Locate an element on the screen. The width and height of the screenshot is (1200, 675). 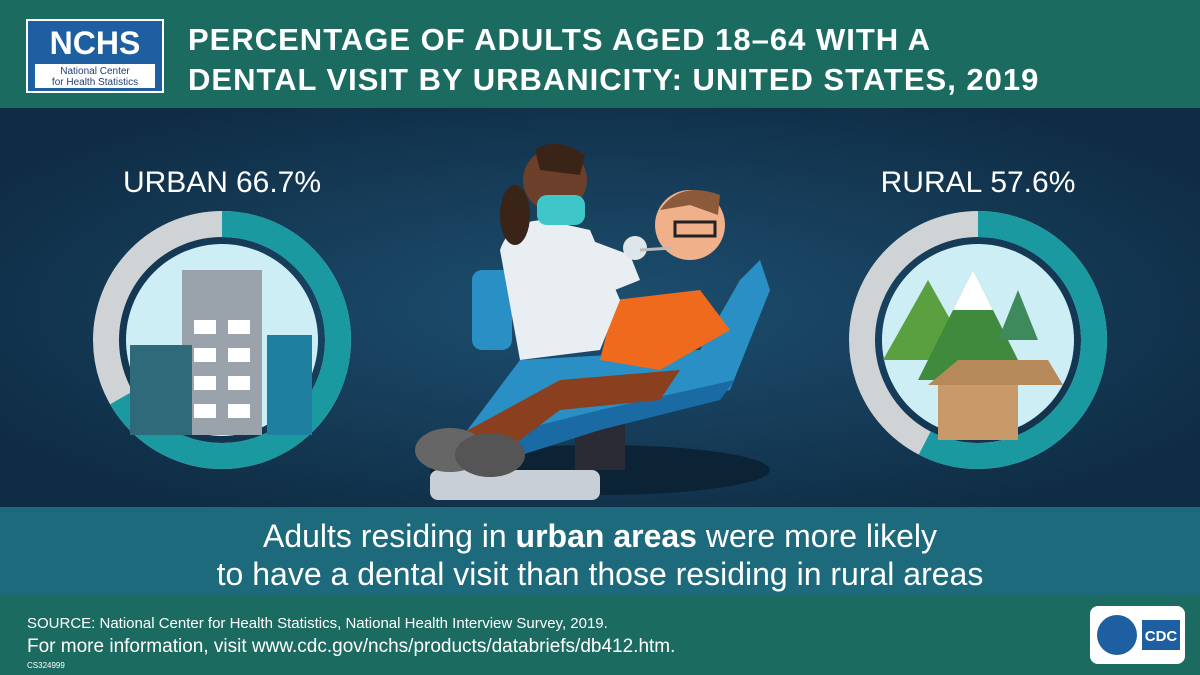
cdc-logo: CDC is located at coordinates (1161, 636).